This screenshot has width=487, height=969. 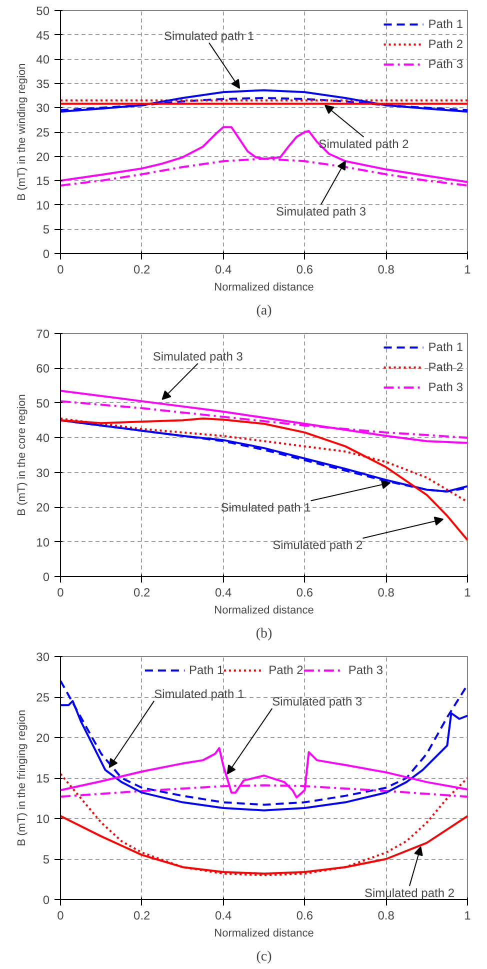 I want to click on y-tick-label: 45, so click(x=43, y=35).